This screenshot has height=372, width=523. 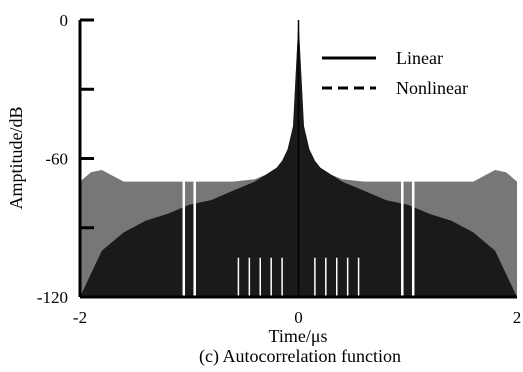 I want to click on legend-label-nonlinear: Nonlinear, so click(x=432, y=88).